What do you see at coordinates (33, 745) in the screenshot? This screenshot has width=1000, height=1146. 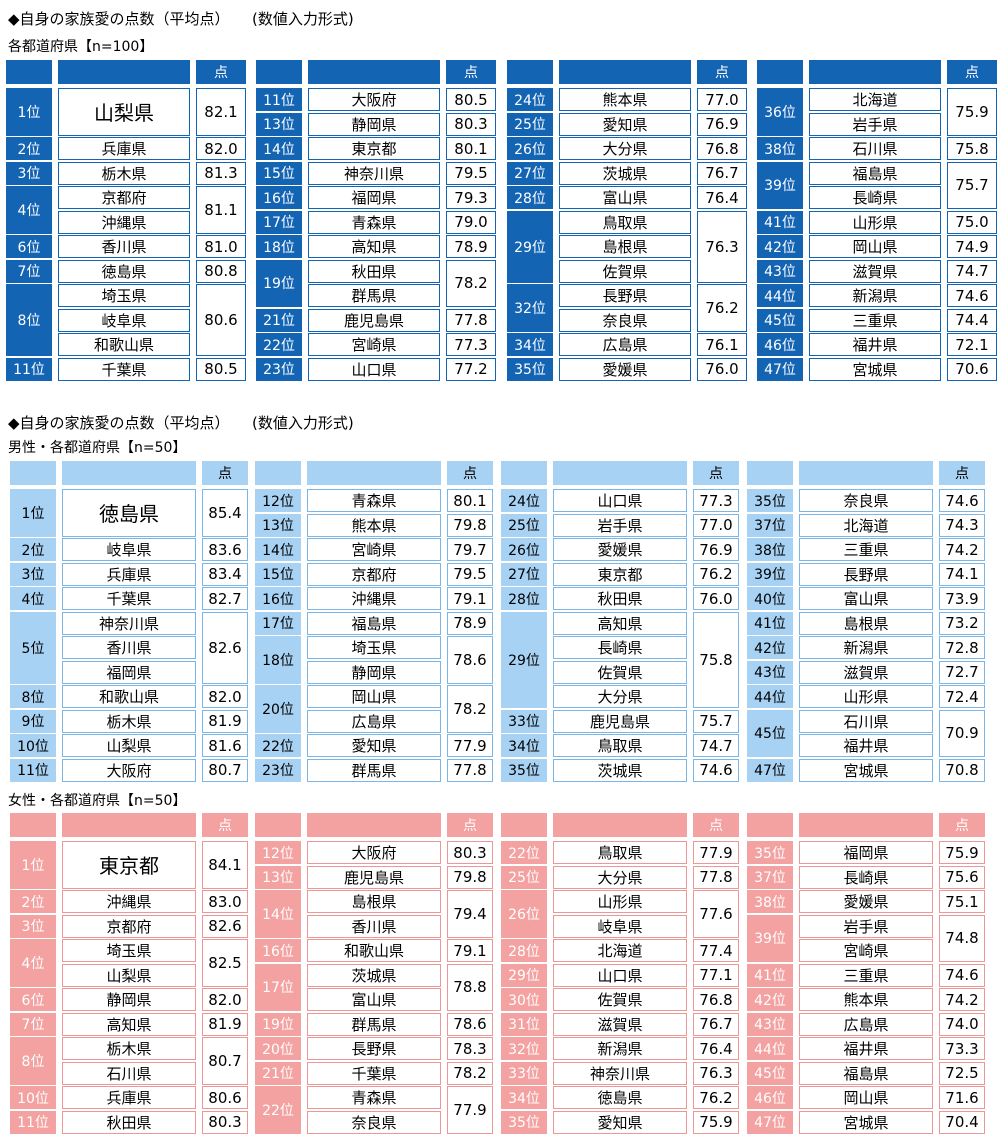 I see `rank-cell: 10位` at bounding box center [33, 745].